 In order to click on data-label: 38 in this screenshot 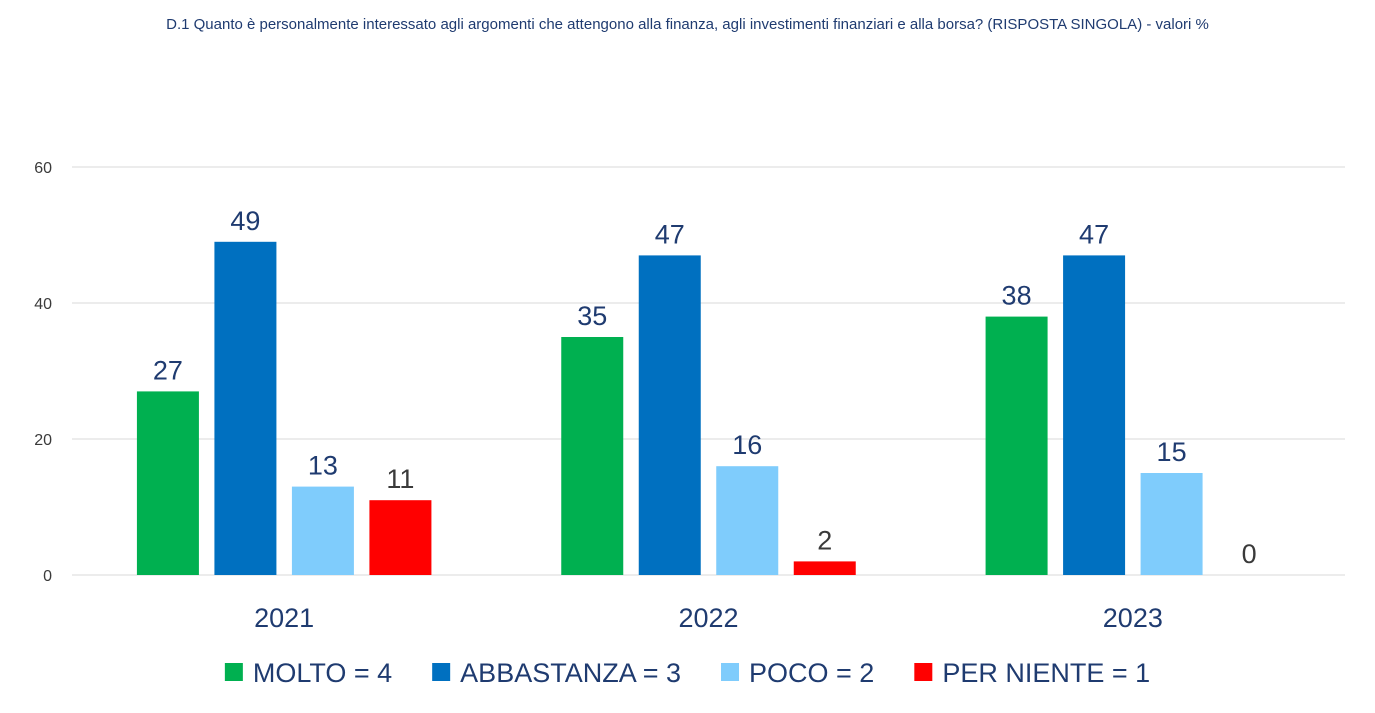, I will do `click(1017, 296)`.